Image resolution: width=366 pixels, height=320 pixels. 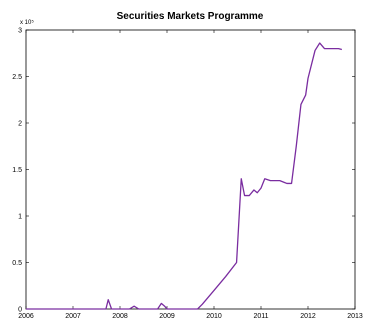 What do you see at coordinates (20, 31) in the screenshot?
I see `y-tick-label: 3` at bounding box center [20, 31].